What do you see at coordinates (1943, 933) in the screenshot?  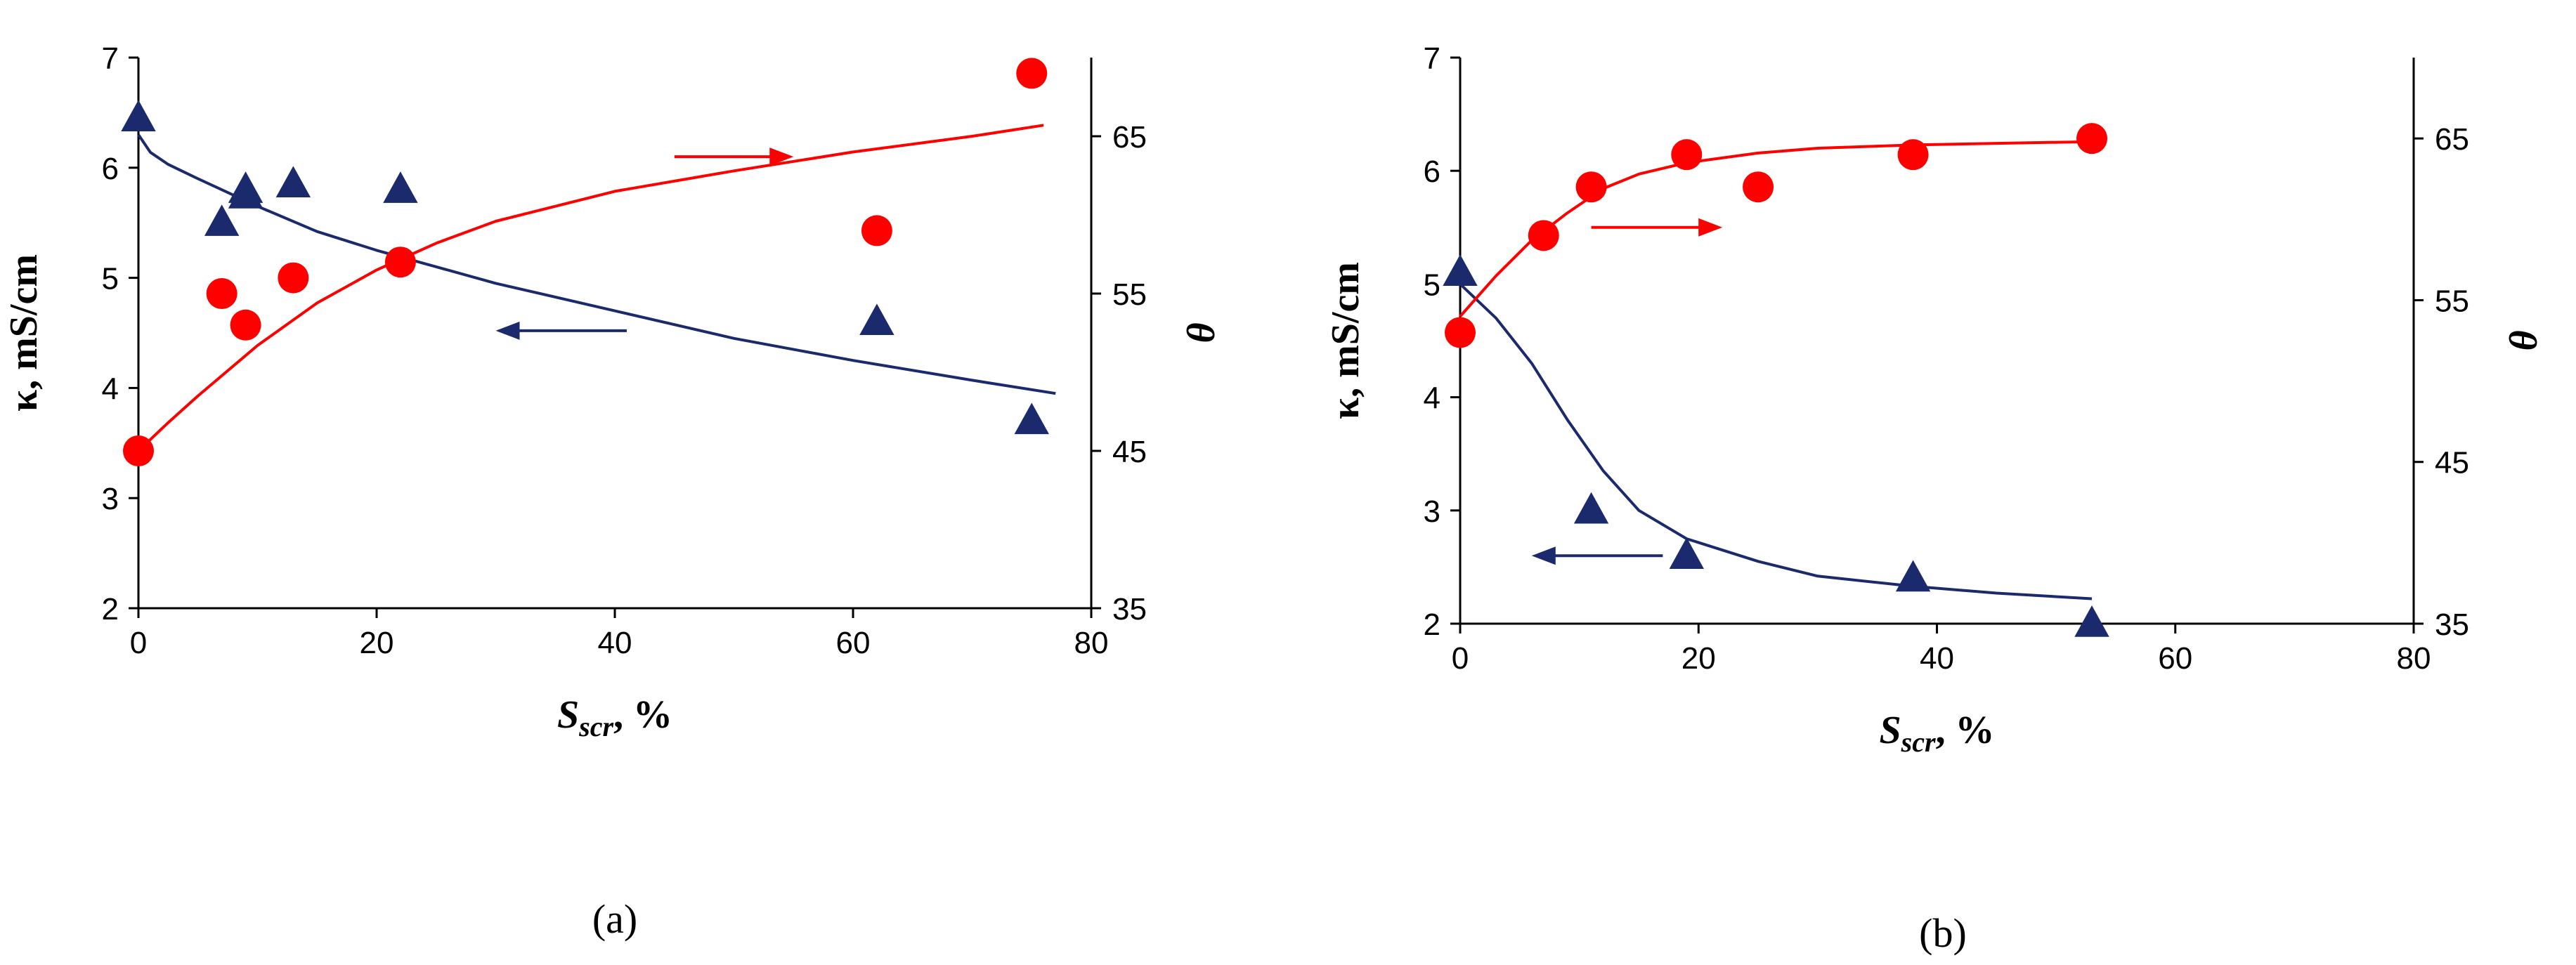 I see `panel-label: (b)` at bounding box center [1943, 933].